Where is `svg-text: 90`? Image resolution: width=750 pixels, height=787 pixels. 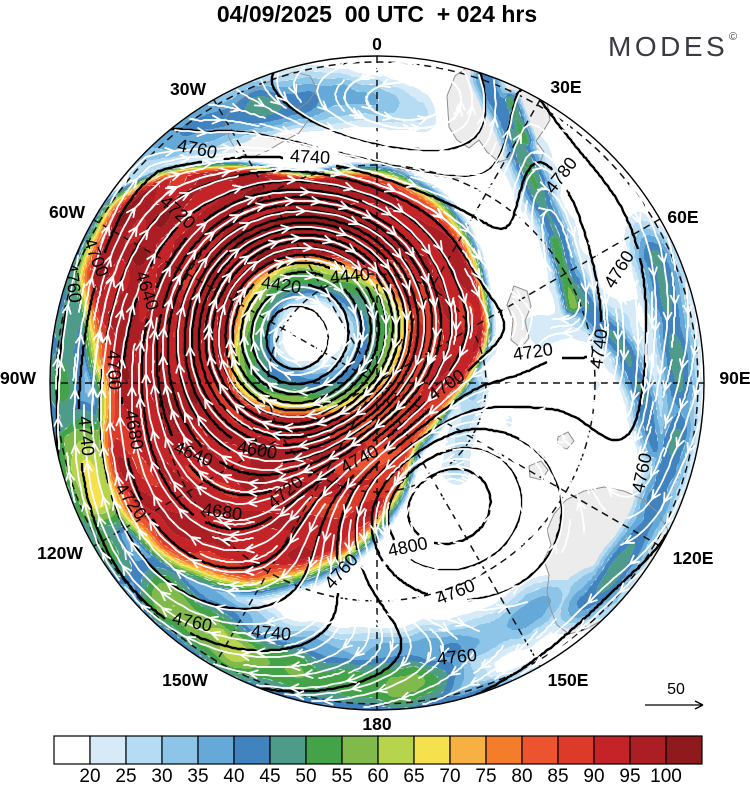
svg-text: 90 is located at coordinates (593, 774).